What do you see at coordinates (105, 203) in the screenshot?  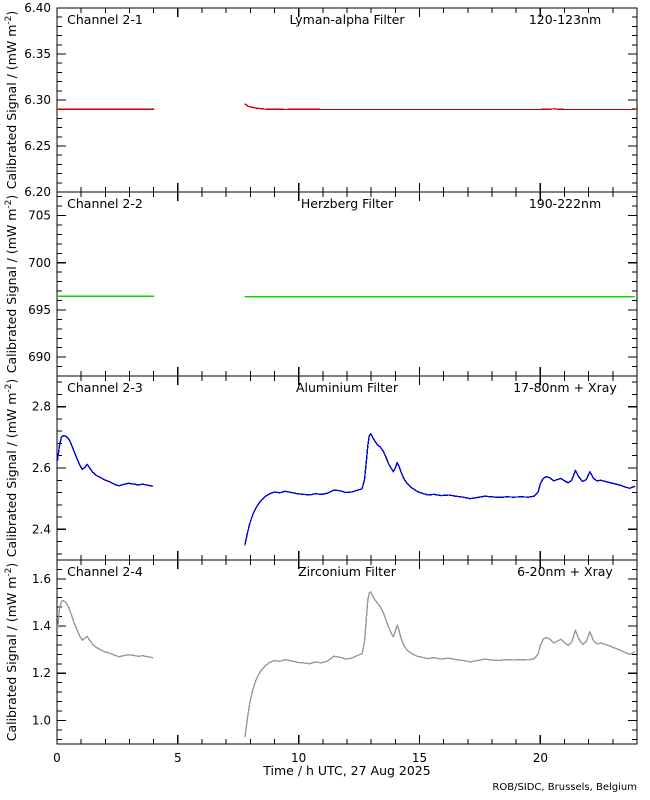 I see `panel-channel-label: Channel 2-2` at bounding box center [105, 203].